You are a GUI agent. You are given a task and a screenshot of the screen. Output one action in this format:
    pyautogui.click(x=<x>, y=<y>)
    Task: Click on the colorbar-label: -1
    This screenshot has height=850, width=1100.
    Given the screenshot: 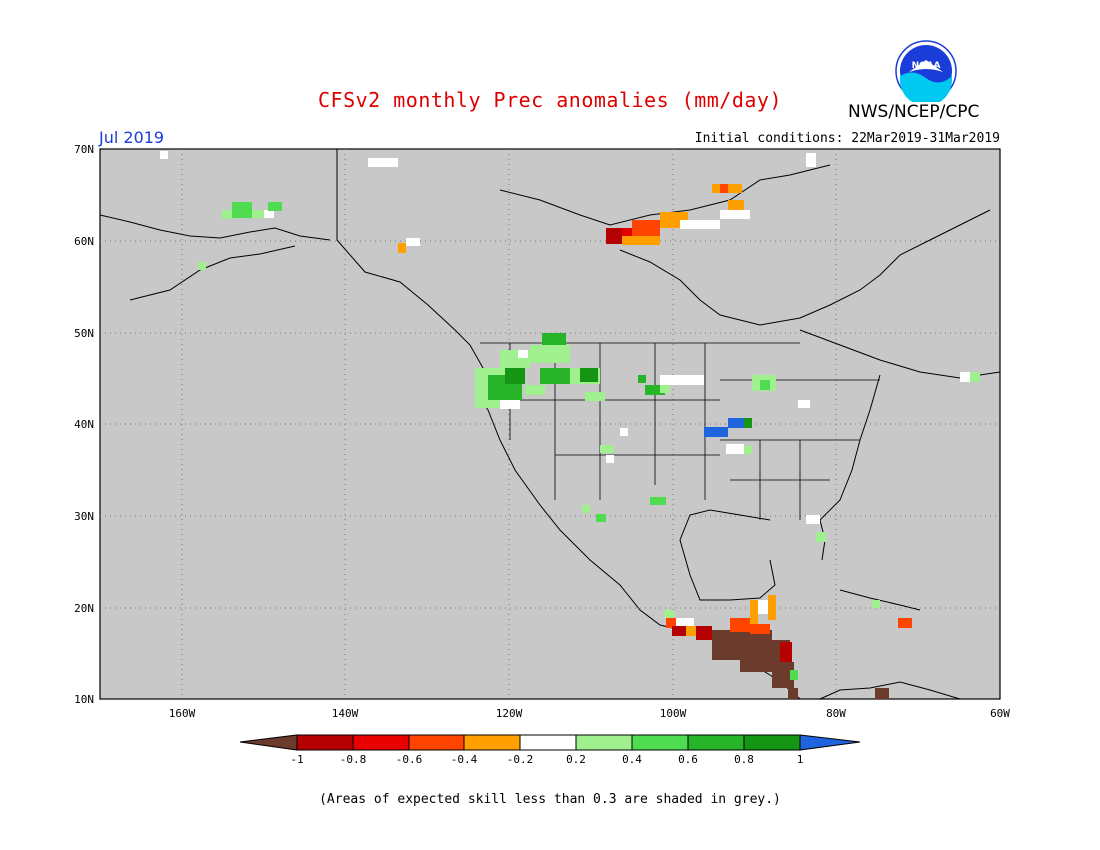 What is the action you would take?
    pyautogui.click(x=296, y=759)
    